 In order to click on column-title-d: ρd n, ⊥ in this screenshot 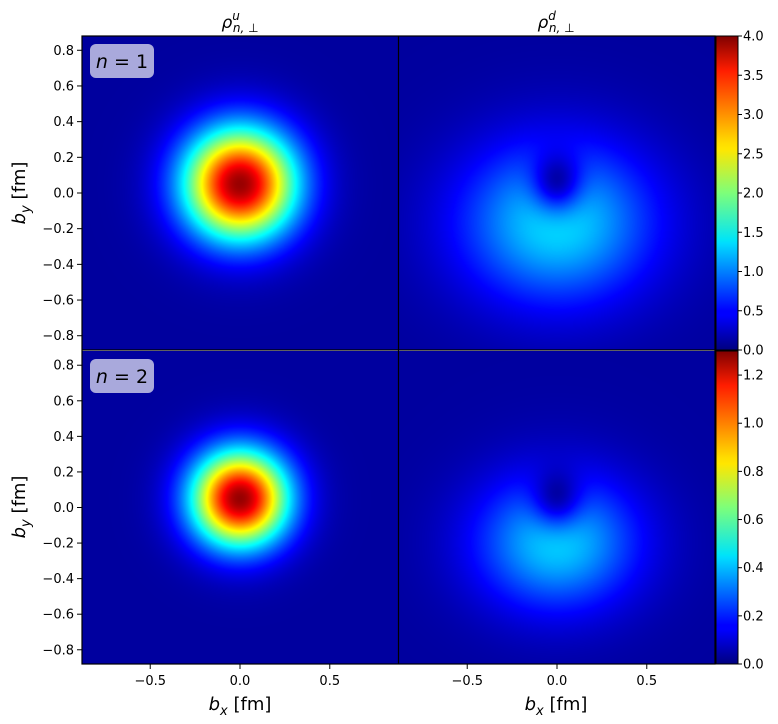, I will do `click(555, 22)`.